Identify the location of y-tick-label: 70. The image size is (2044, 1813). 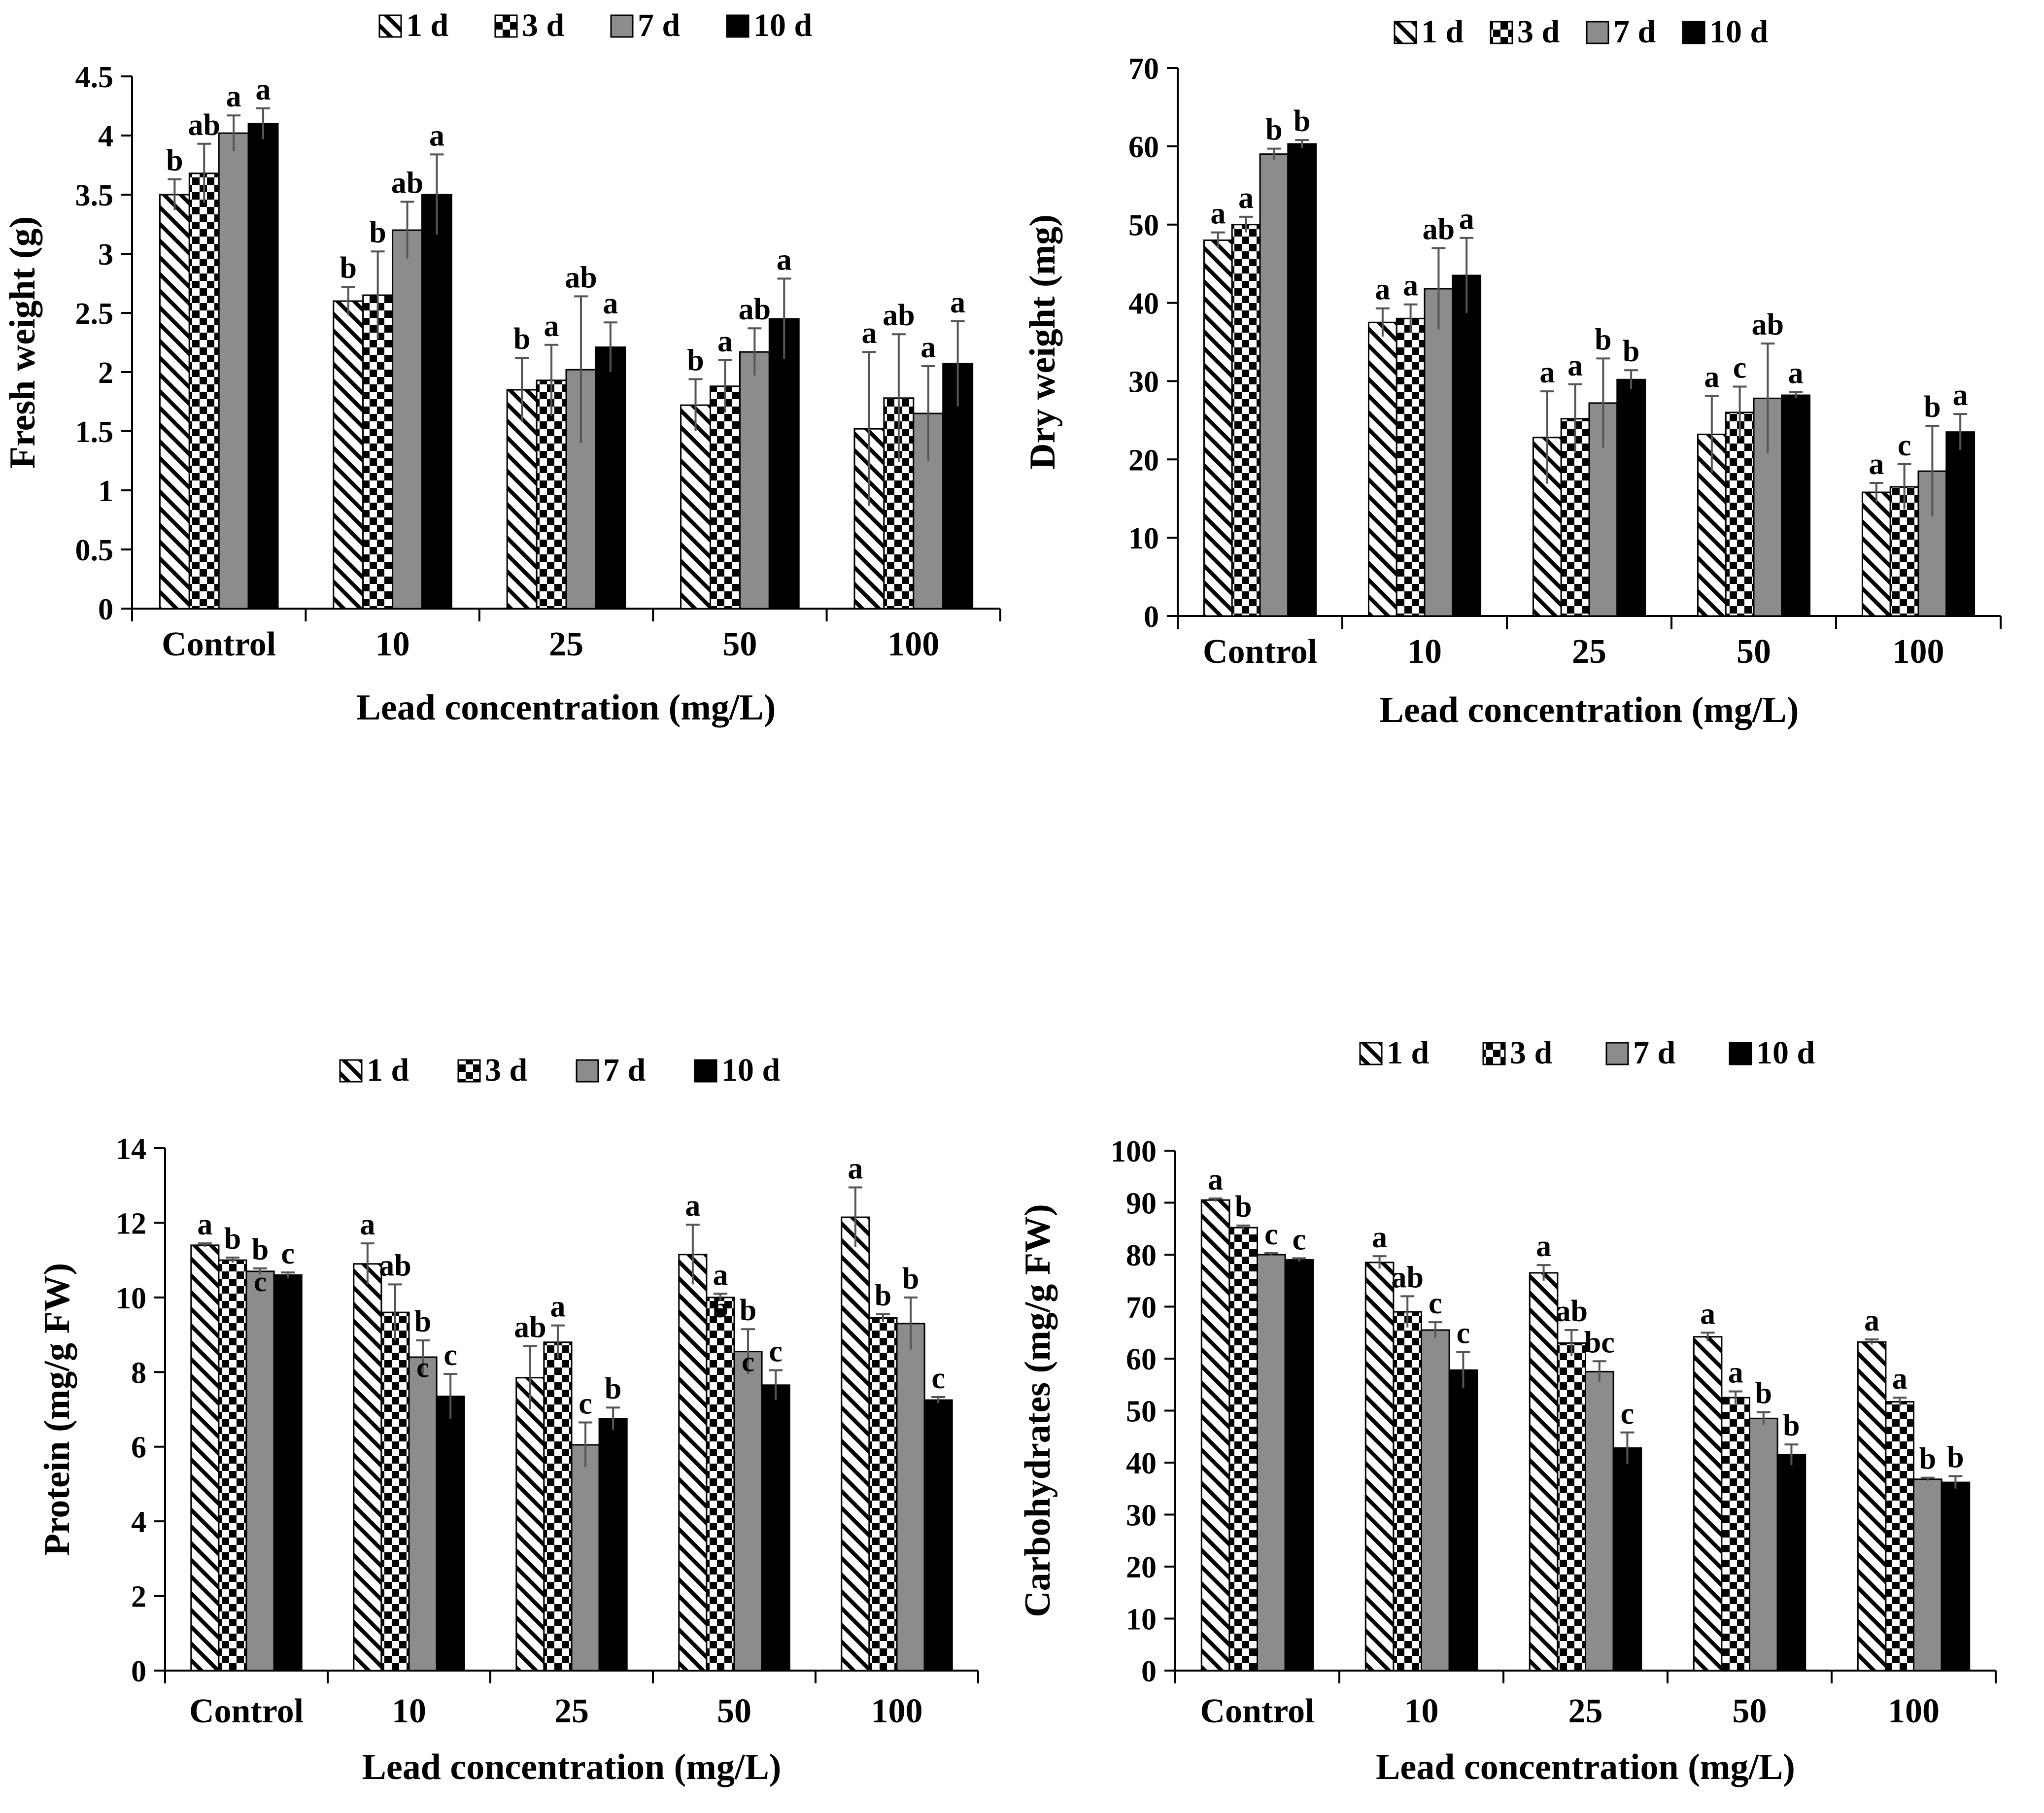
(1143, 69).